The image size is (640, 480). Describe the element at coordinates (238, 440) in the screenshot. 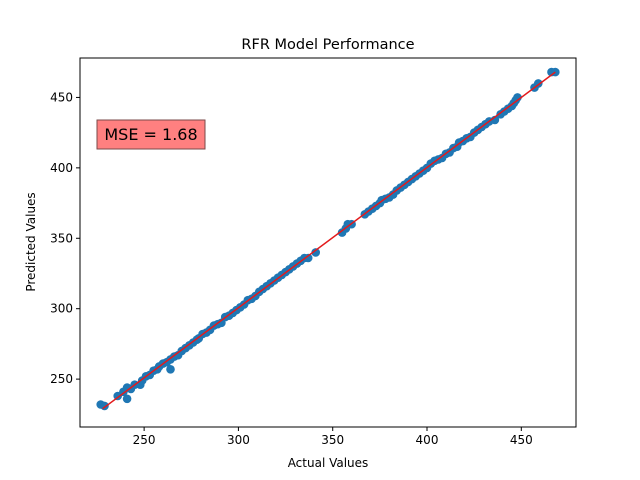

I see `x-tick-label: 300` at that location.